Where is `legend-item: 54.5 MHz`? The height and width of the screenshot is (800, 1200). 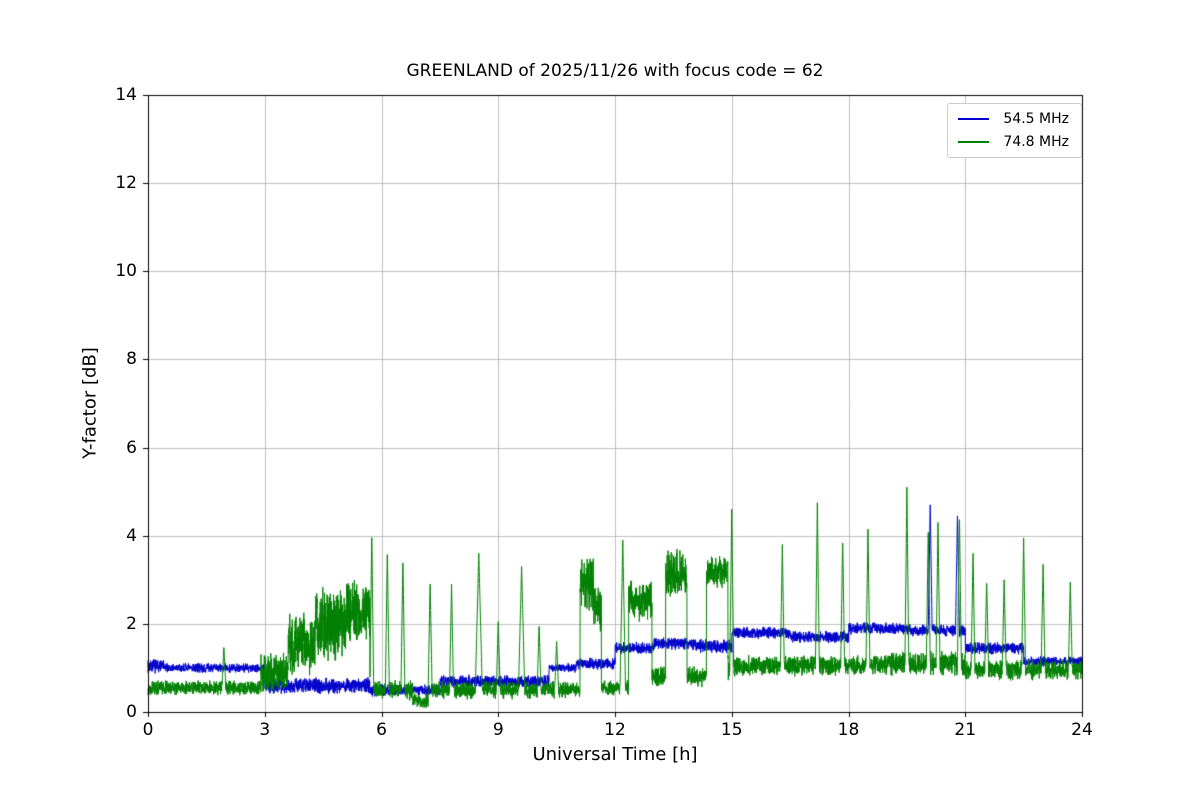 legend-item: 54.5 MHz is located at coordinates (1013, 119).